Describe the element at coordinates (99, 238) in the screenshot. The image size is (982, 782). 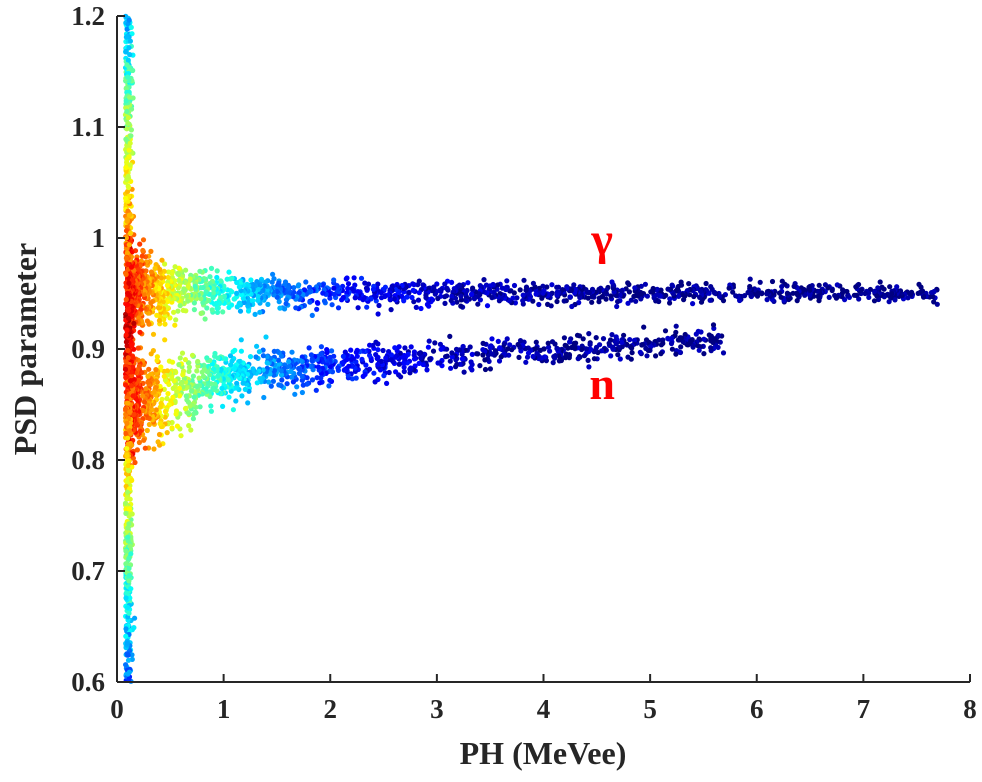
I see `y-tick-label: 1` at that location.